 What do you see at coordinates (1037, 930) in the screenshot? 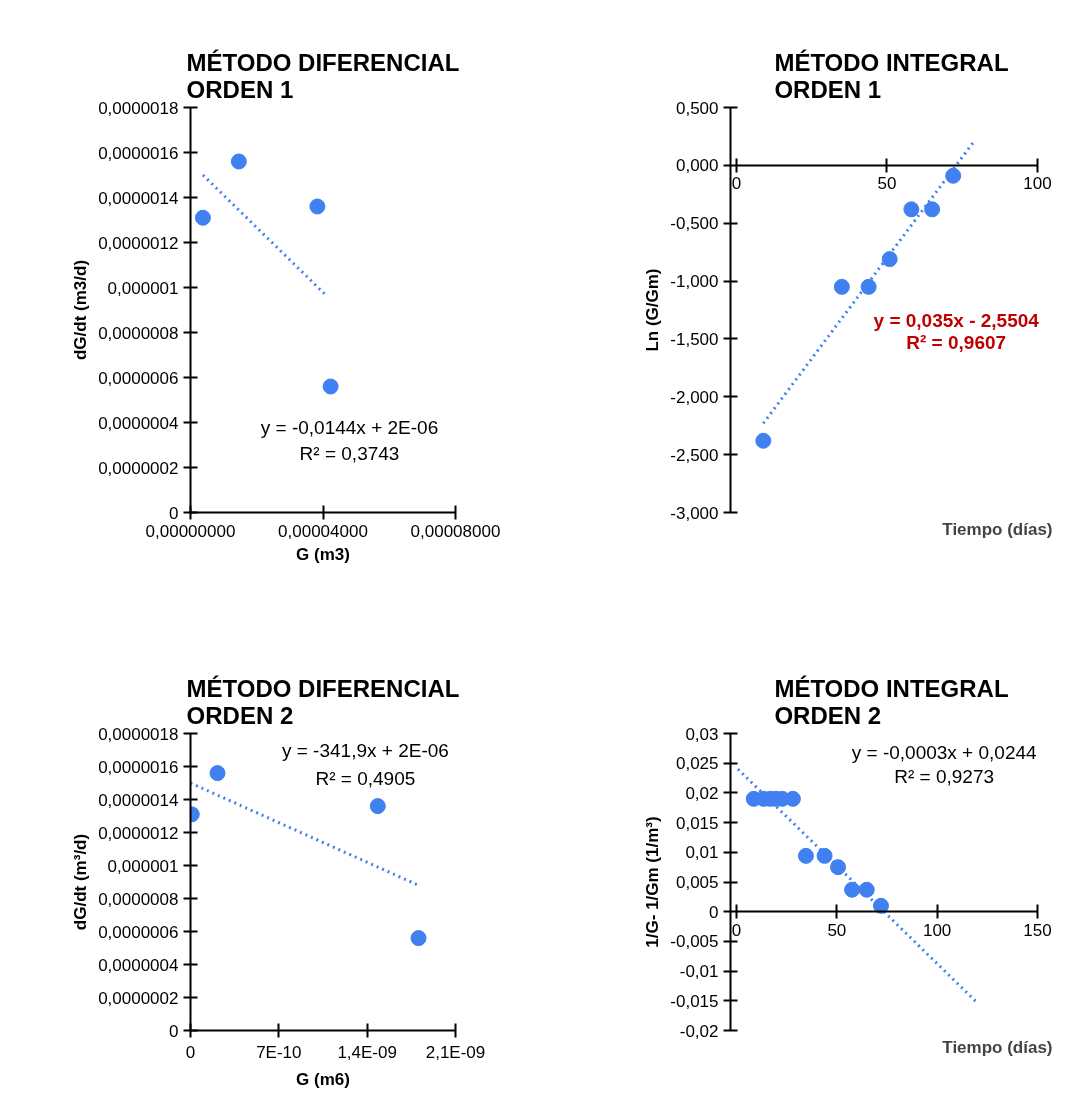
I see `x-tick-label: 150` at bounding box center [1037, 930].